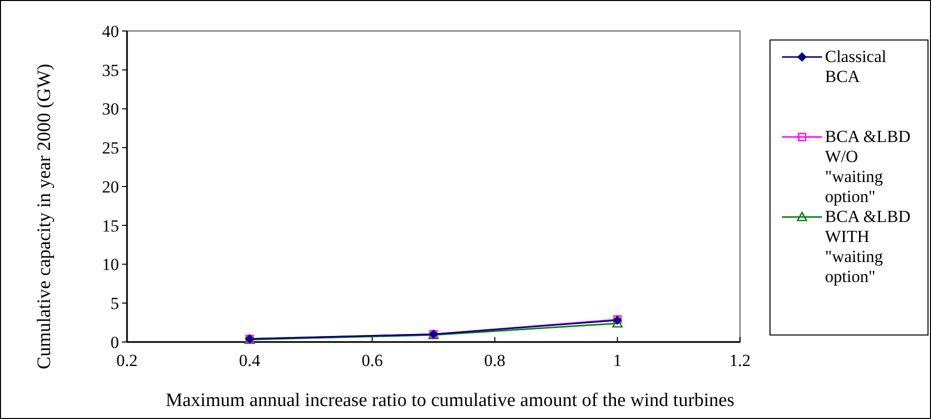 The height and width of the screenshot is (419, 931). I want to click on y-tick-label: 0, so click(114, 342).